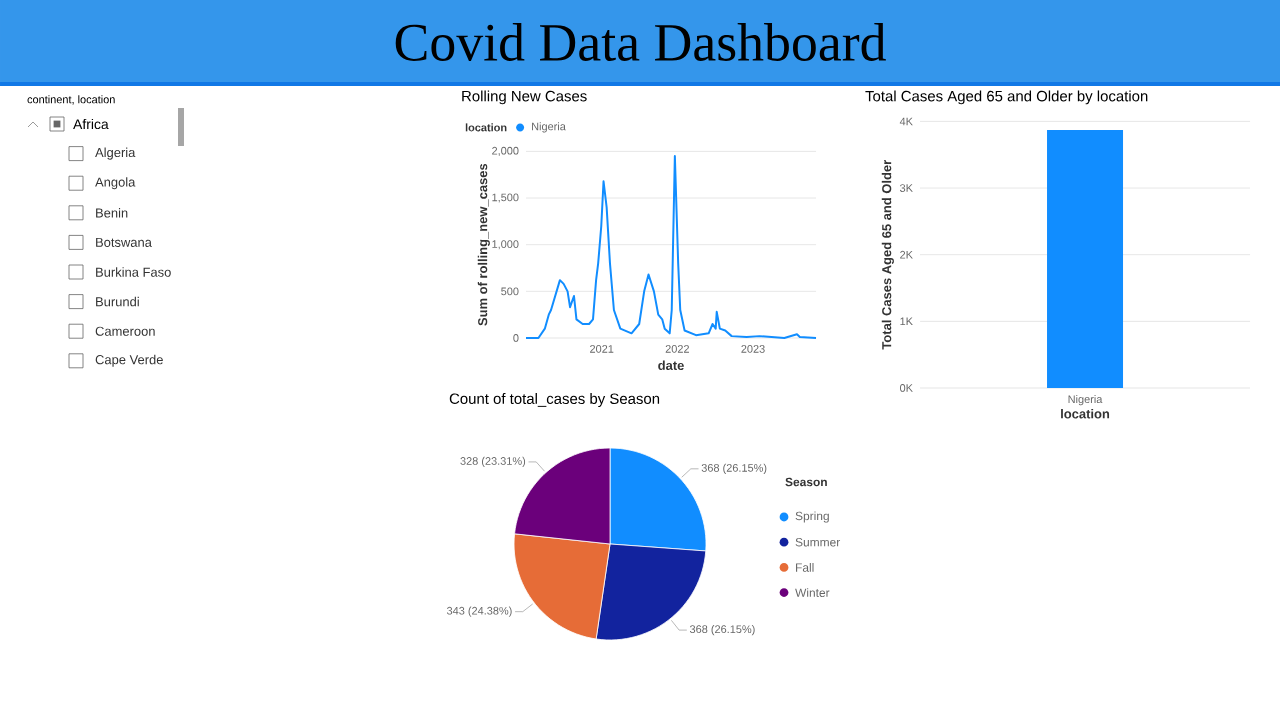  What do you see at coordinates (640, 42) in the screenshot?
I see `text: Covid Data Dashboard` at bounding box center [640, 42].